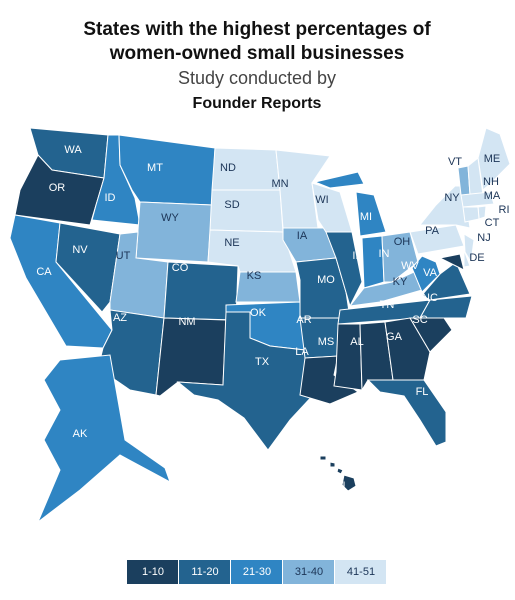 This screenshot has height=600, width=515. What do you see at coordinates (186, 322) in the screenshot?
I see `state-label: NM` at bounding box center [186, 322].